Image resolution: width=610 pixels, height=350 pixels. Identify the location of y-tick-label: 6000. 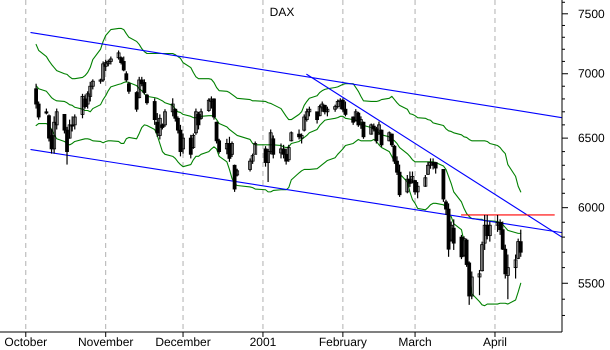
(592, 207).